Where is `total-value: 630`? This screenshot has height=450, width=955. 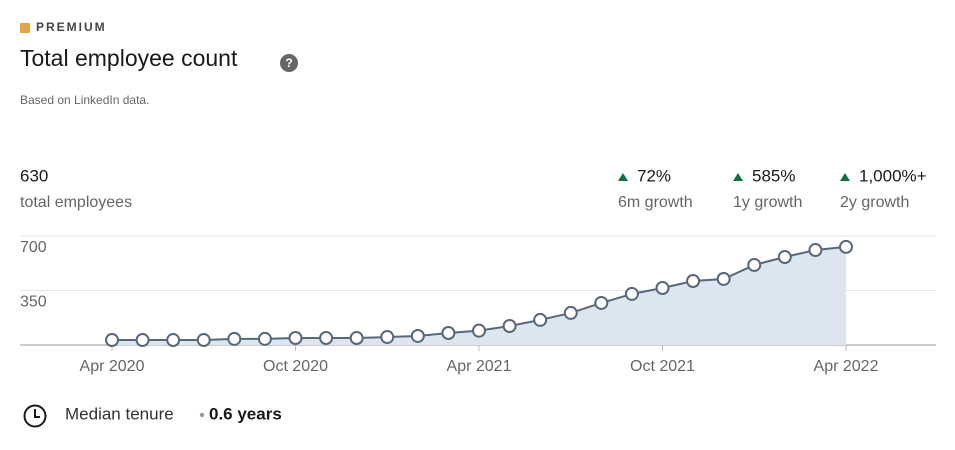 total-value: 630 is located at coordinates (34, 175).